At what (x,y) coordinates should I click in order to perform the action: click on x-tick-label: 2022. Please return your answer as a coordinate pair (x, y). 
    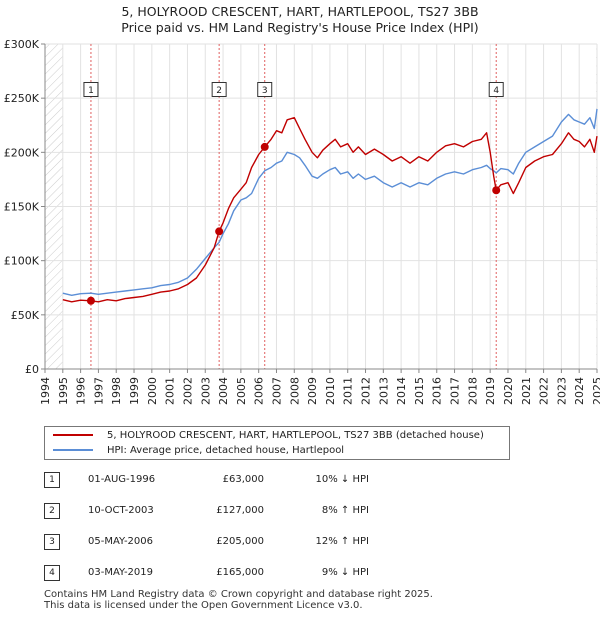
    Looking at the image, I should click on (544, 391).